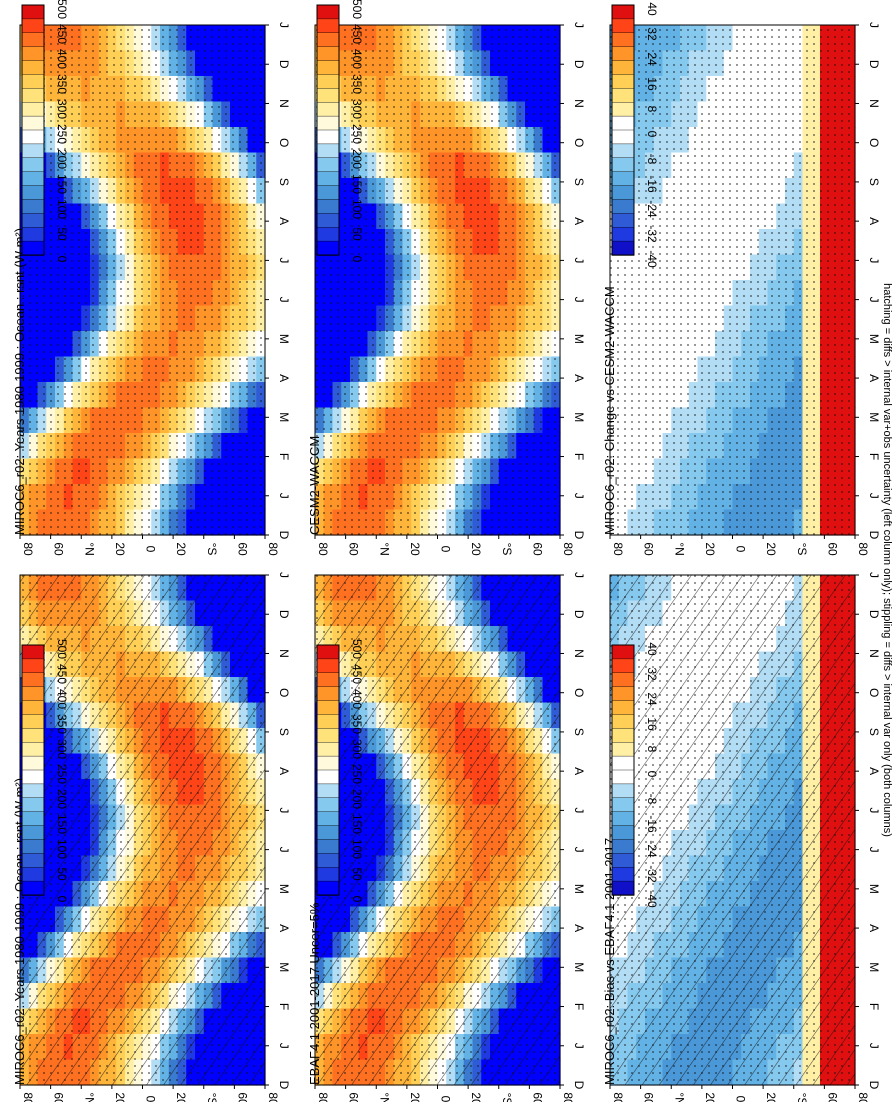 This screenshot has height=1107, width=895. I want to click on panel-title: MIROC6_r02: Bias vs EBAF4.1 2001-2017, so click(609, 961).